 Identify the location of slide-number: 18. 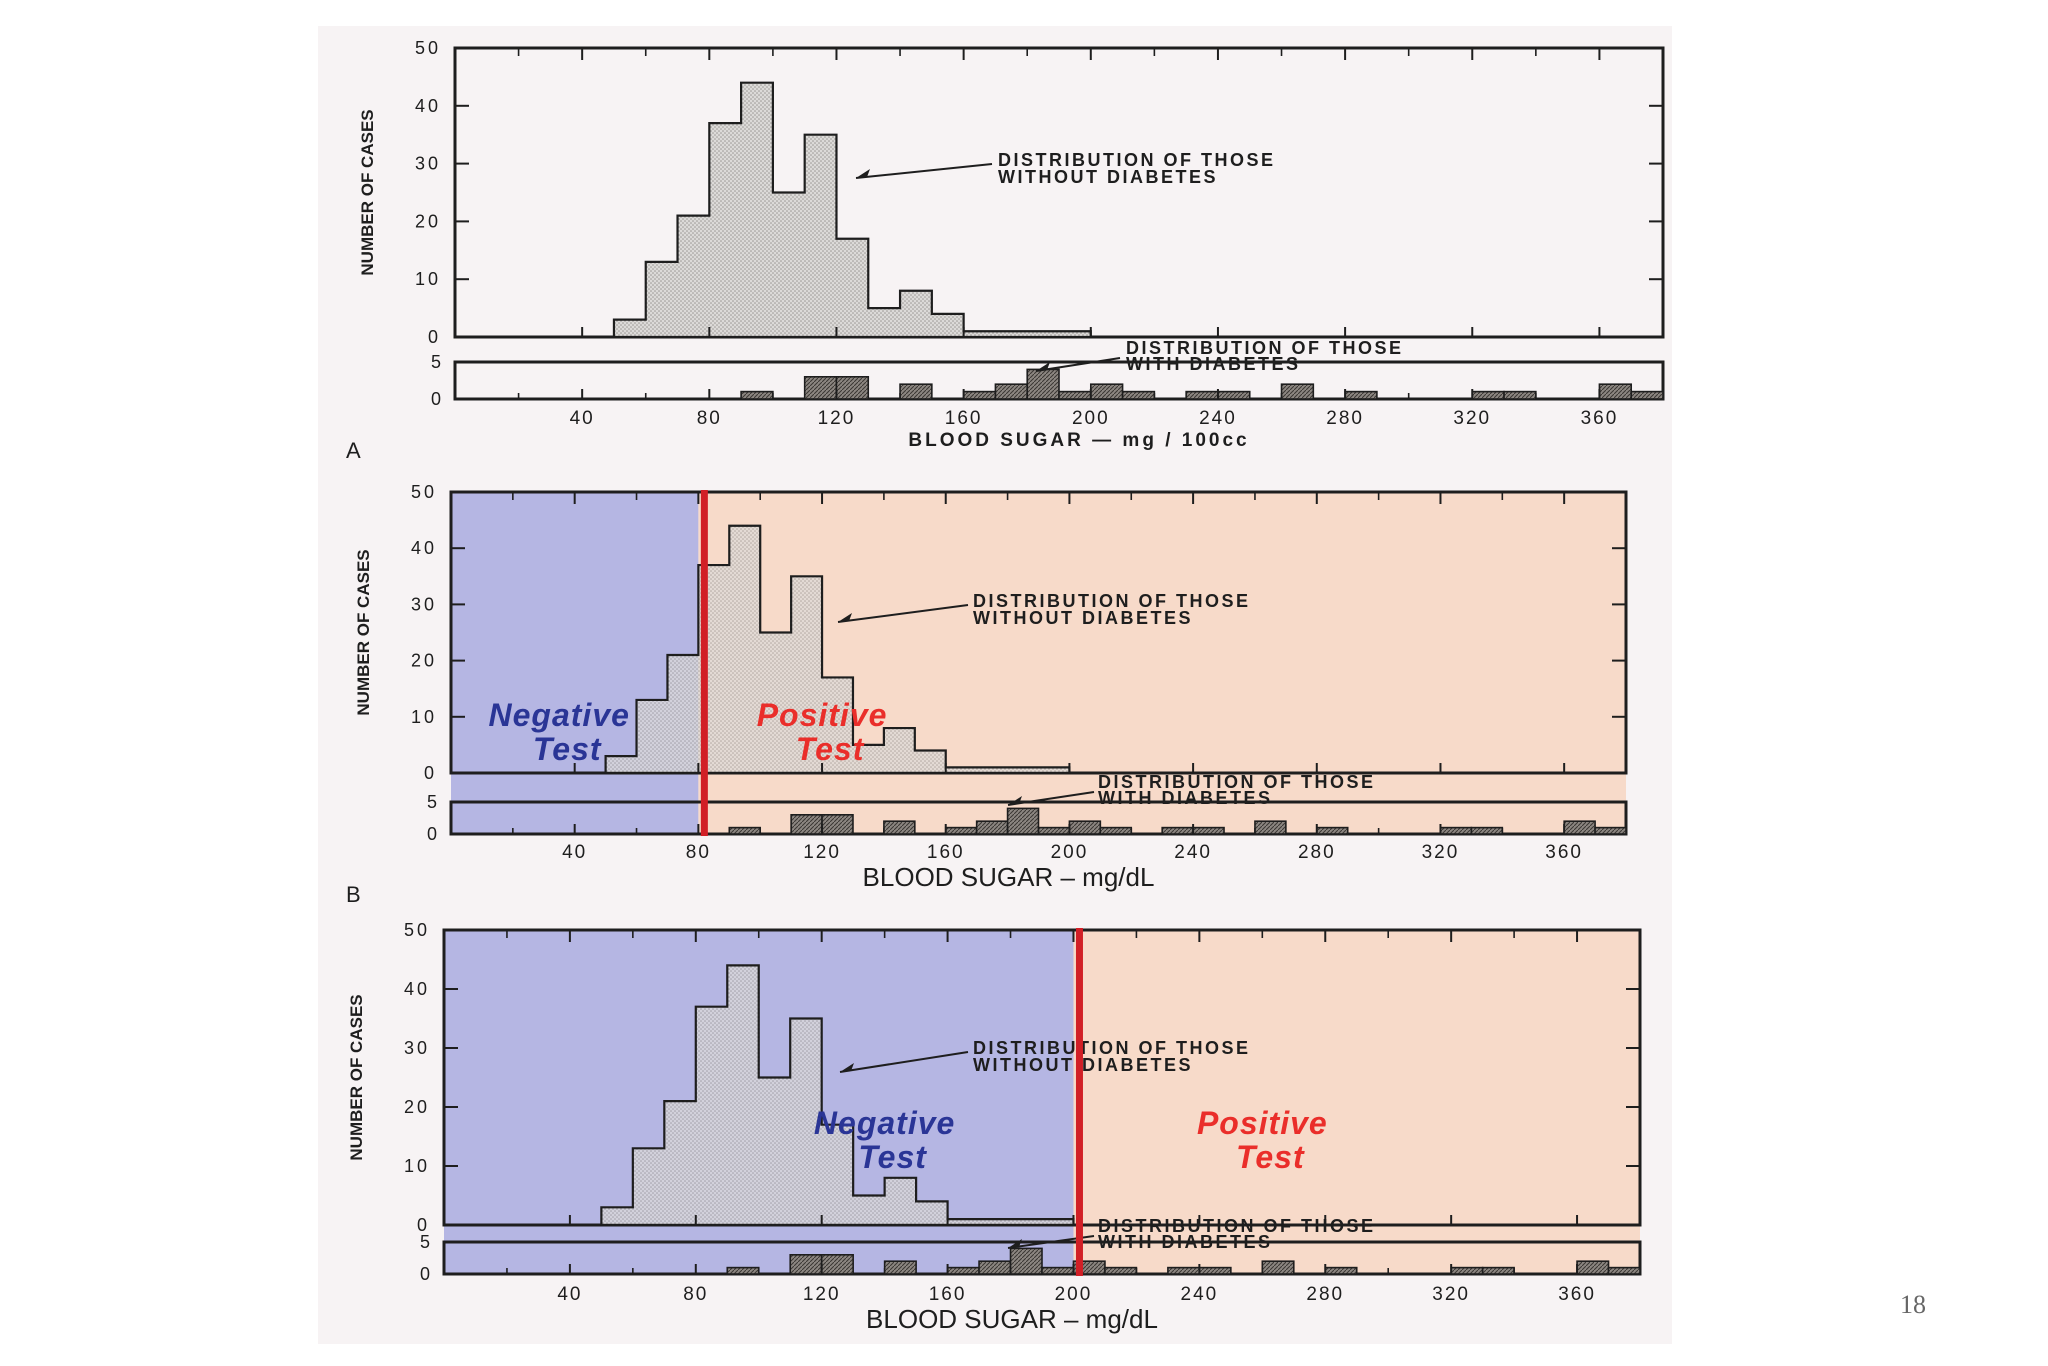
(1913, 1304).